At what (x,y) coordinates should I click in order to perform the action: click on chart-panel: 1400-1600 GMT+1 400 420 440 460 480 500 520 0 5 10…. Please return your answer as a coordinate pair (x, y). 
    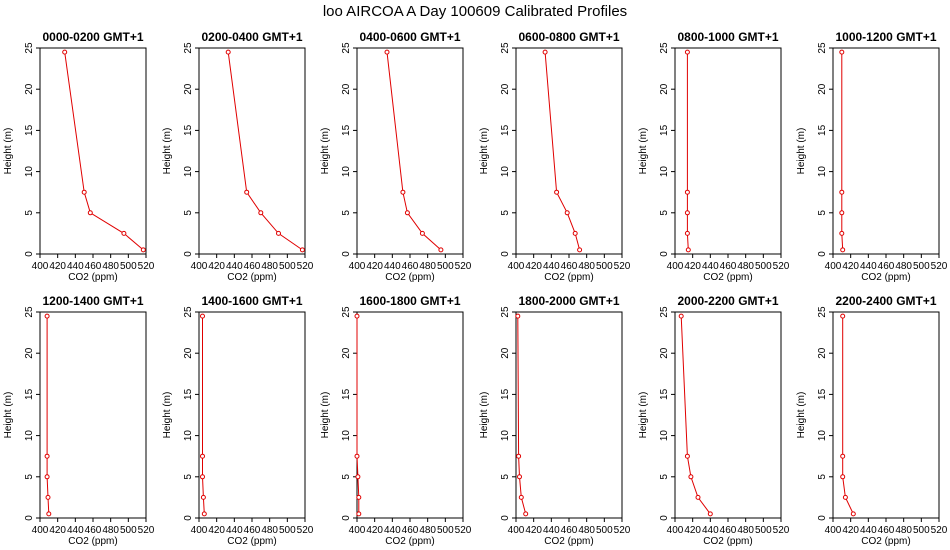
    Looking at the image, I should click on (238, 420).